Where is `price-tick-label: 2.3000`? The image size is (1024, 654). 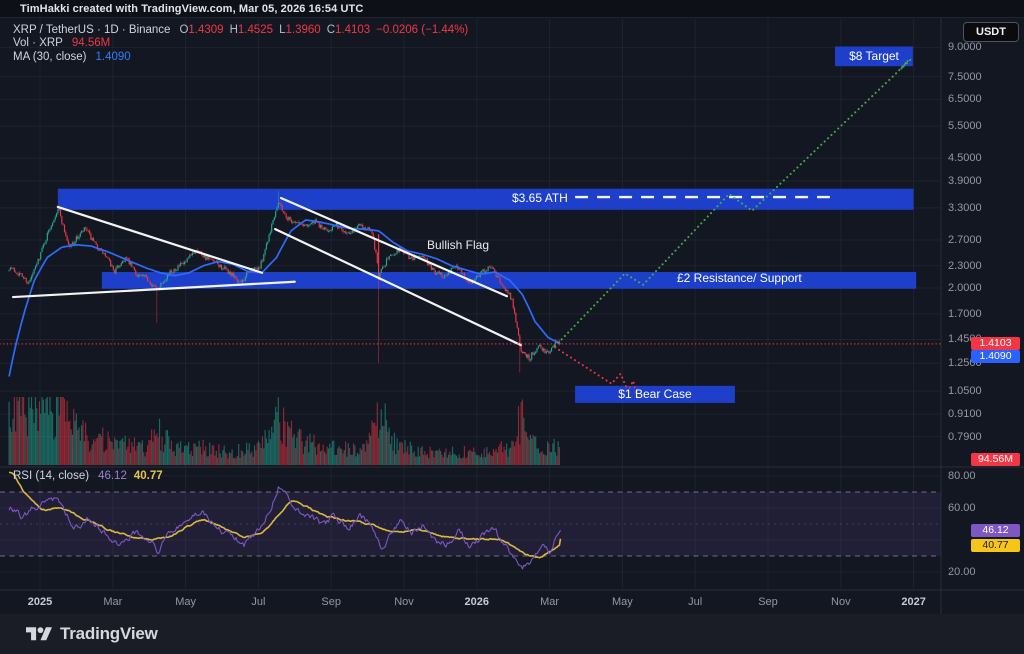 price-tick-label: 2.3000 is located at coordinates (965, 265).